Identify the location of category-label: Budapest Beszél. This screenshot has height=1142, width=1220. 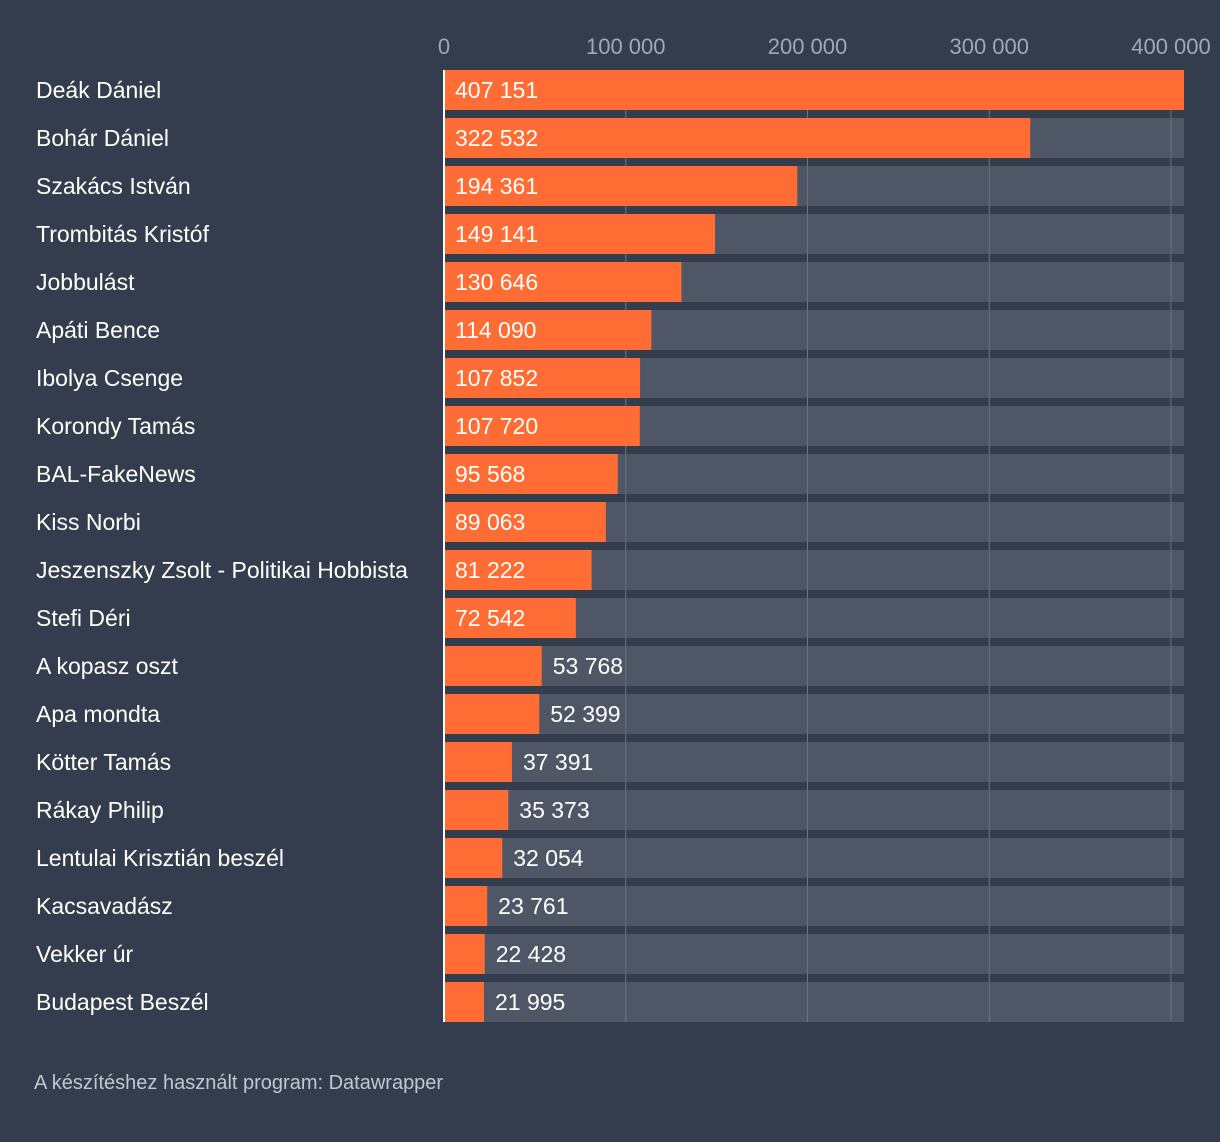
(122, 1002).